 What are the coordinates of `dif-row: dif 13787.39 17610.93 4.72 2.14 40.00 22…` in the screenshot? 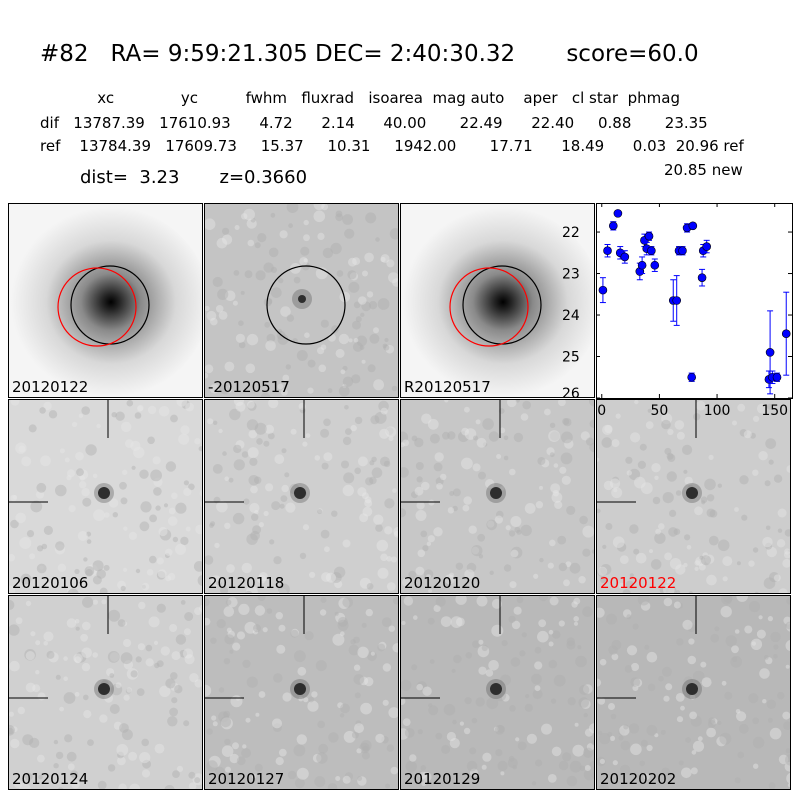 It's located at (374, 123).